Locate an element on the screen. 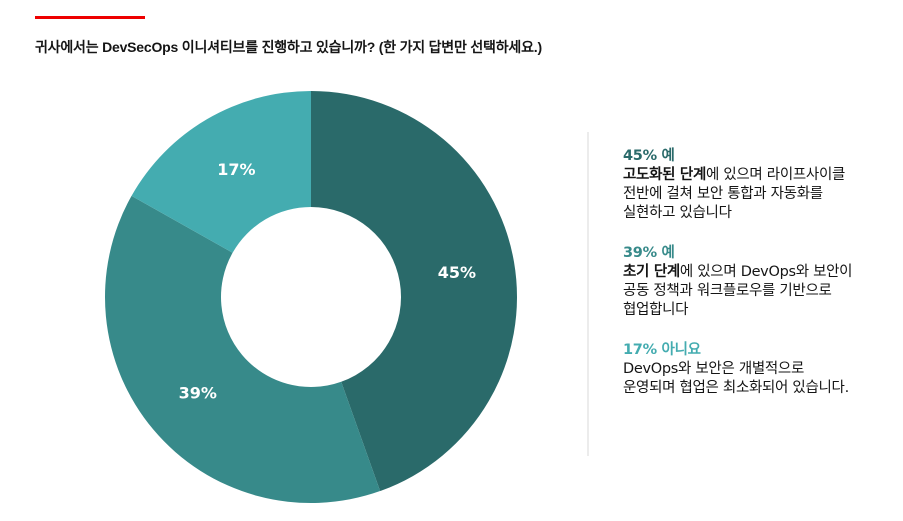  legend-text: 공동 정책과 워크플로우를 기반으로 is located at coordinates (727, 291).